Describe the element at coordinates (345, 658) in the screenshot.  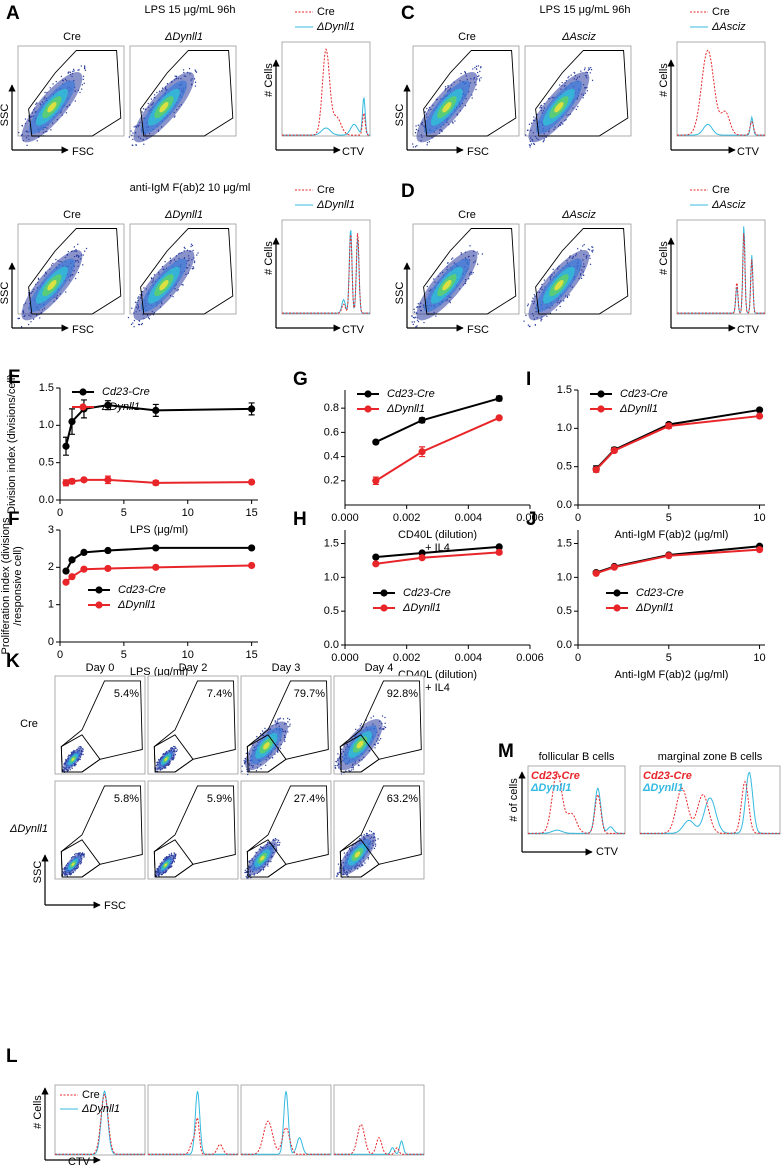
I see `x-tick-label: 0.000` at that location.